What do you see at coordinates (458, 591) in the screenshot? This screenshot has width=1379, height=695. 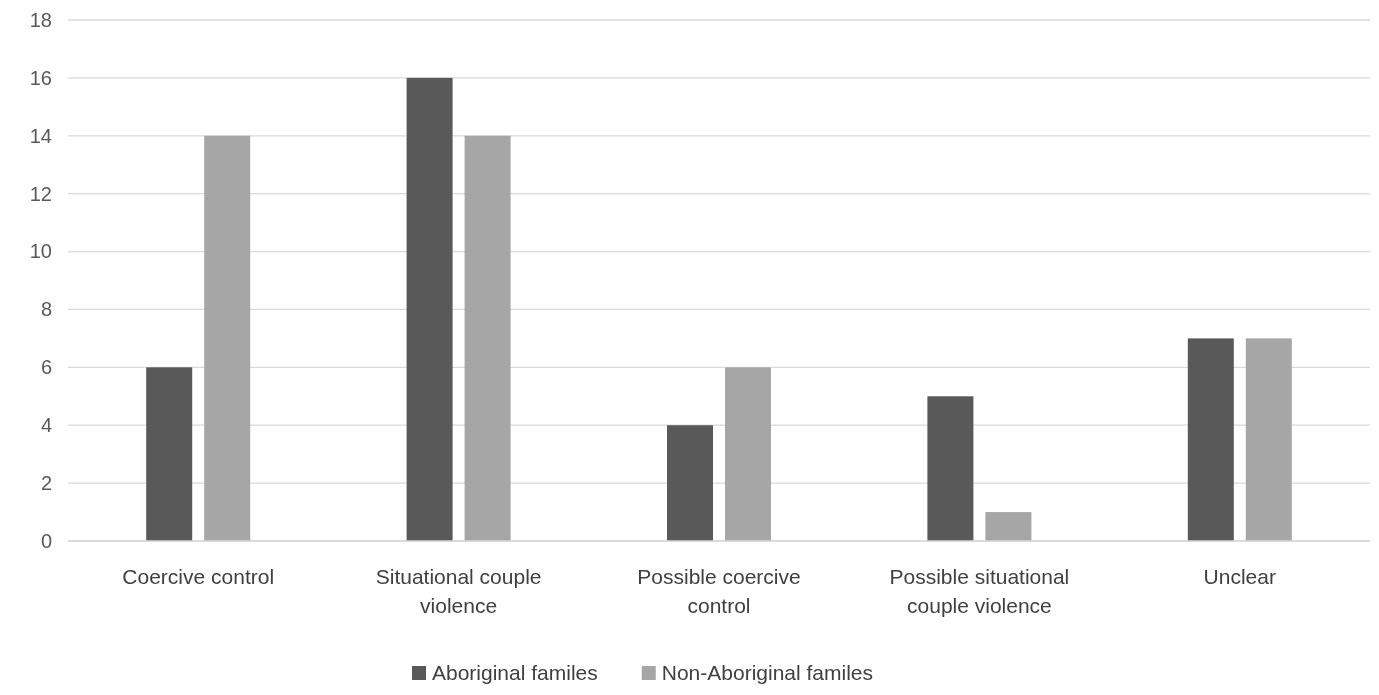 I see `x-tick-label: Situational couple violence` at bounding box center [458, 591].